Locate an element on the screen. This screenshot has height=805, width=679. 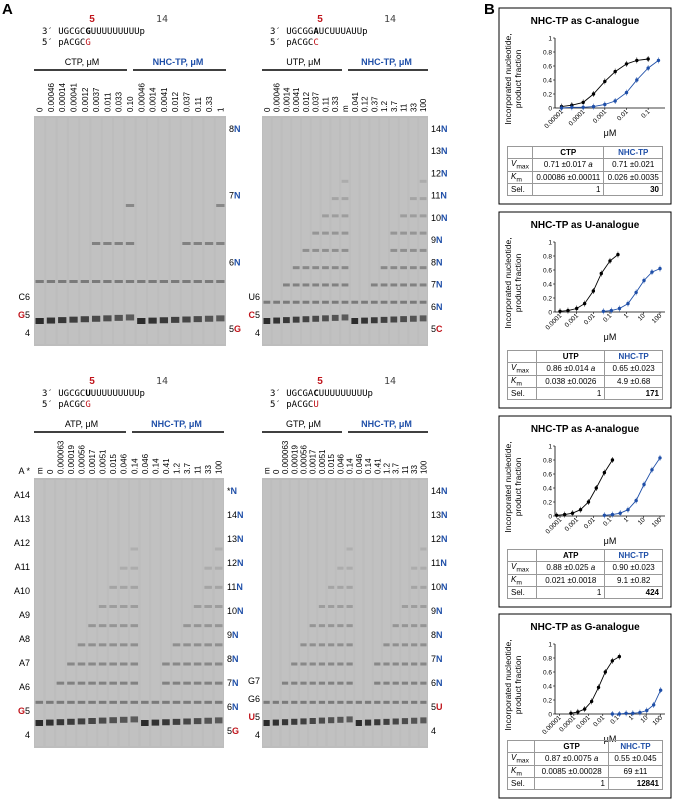
band-label-left: C6 is located at coordinates (24, 297).